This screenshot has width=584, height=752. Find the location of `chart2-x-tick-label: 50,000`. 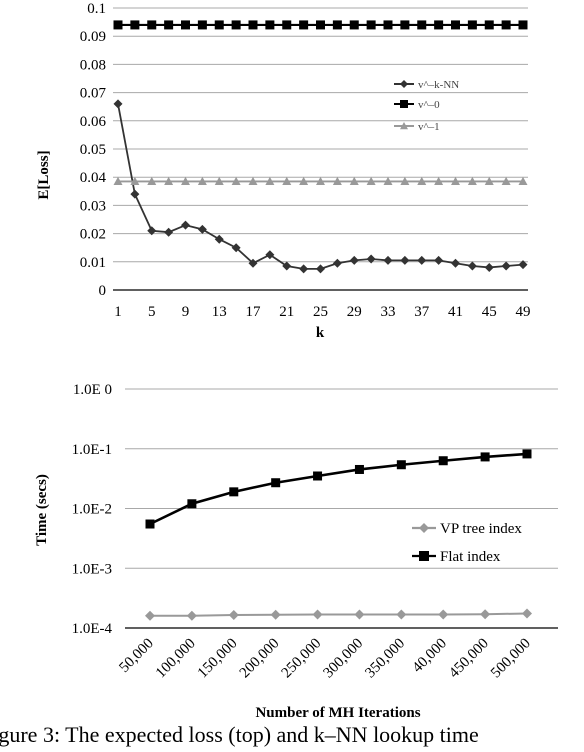

chart2-x-tick-label: 50,000 is located at coordinates (136, 656).